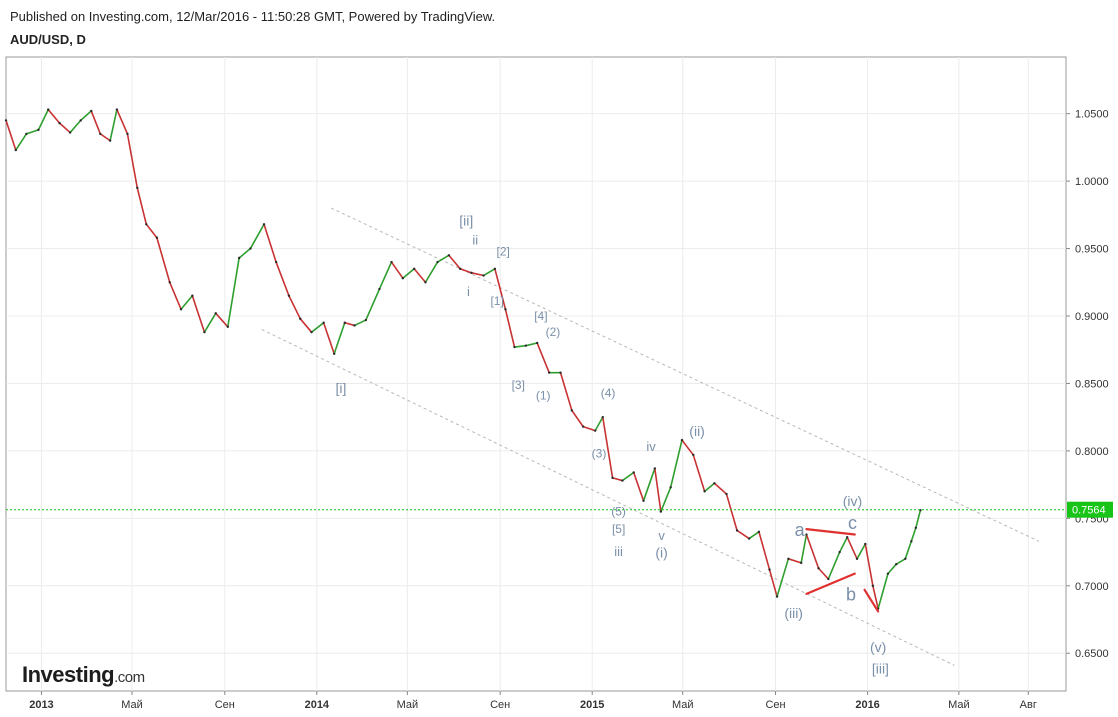  What do you see at coordinates (651, 446) in the screenshot?
I see `wave-label: iv` at bounding box center [651, 446].